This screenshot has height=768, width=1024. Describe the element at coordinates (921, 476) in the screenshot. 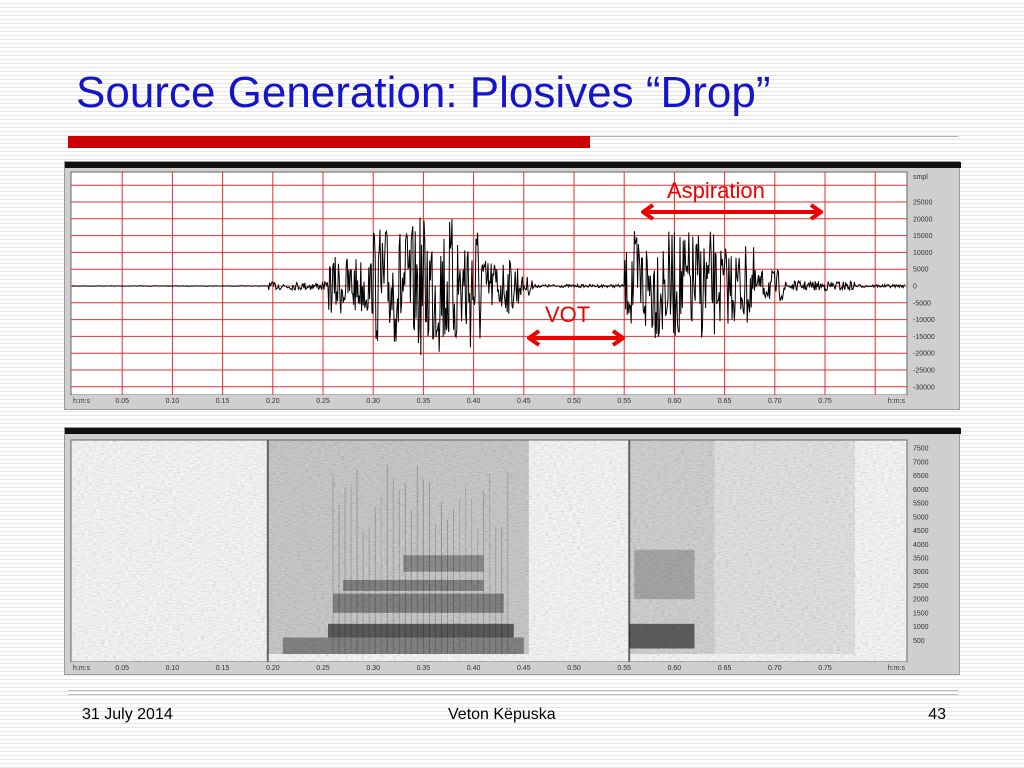

I see `spectrogram-y-tick-label: 6500` at that location.